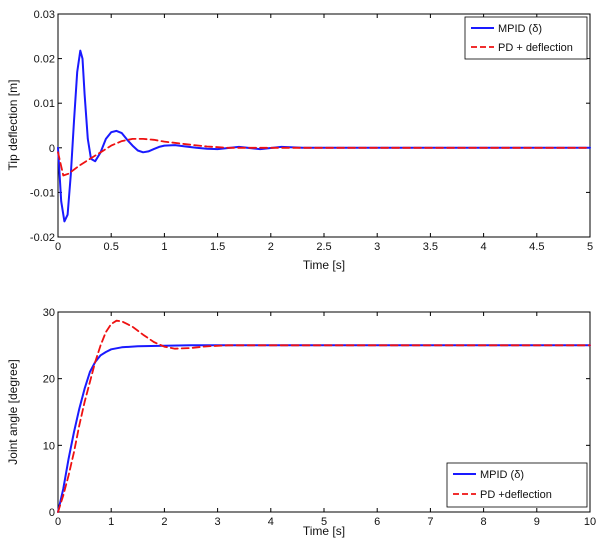  Describe the element at coordinates (323, 247) in the screenshot. I see `x-tick-label: 2.5` at that location.